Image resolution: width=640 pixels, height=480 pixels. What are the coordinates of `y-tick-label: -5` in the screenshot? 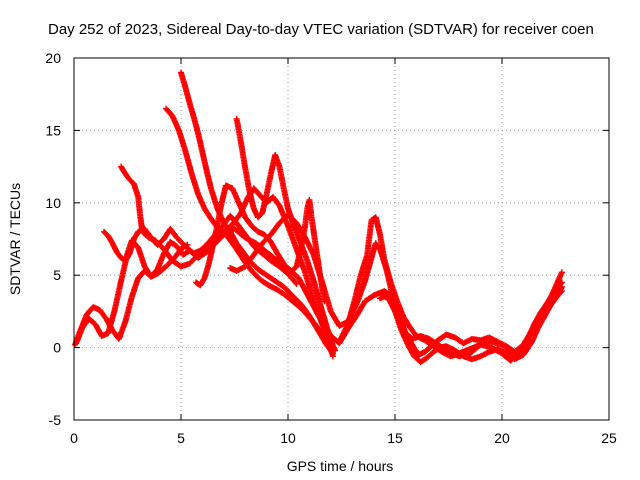 It's located at (55, 420).